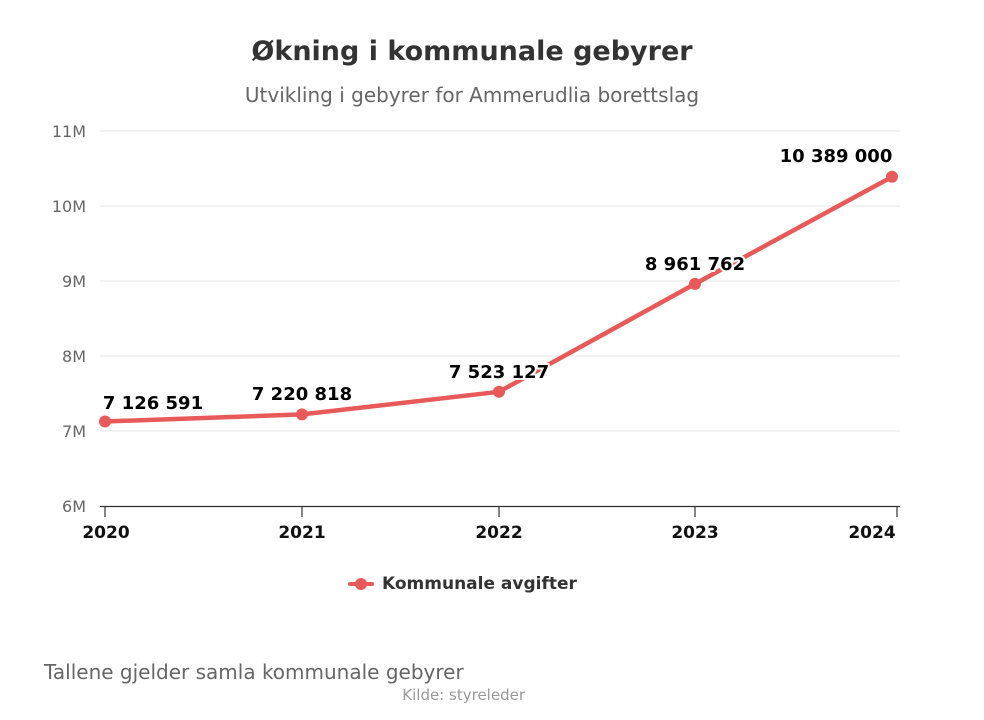 The height and width of the screenshot is (720, 984). What do you see at coordinates (74, 431) in the screenshot?
I see `y-tick-label: 7M` at bounding box center [74, 431].